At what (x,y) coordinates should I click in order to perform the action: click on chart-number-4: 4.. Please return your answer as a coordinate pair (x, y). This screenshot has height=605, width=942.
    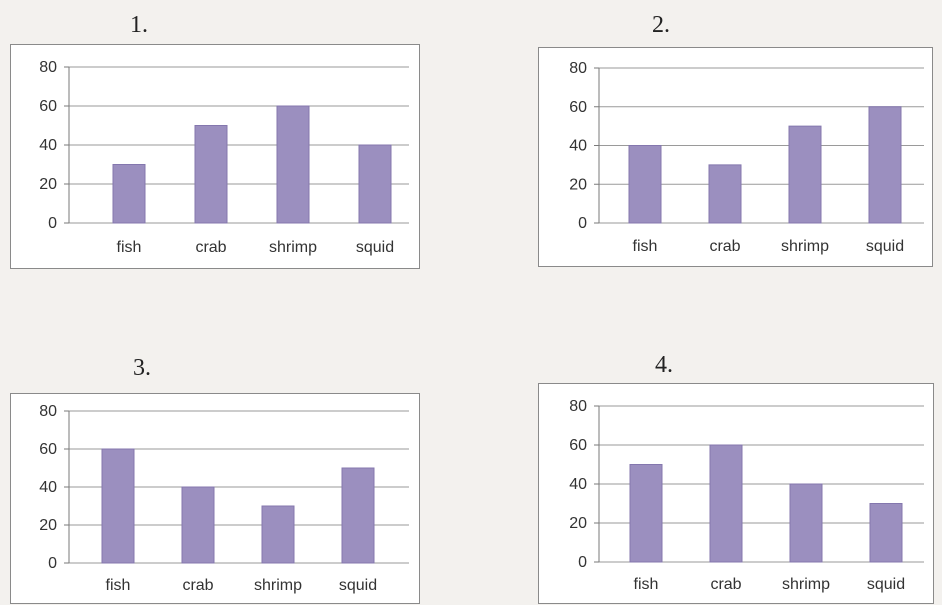
    Looking at the image, I should click on (664, 365).